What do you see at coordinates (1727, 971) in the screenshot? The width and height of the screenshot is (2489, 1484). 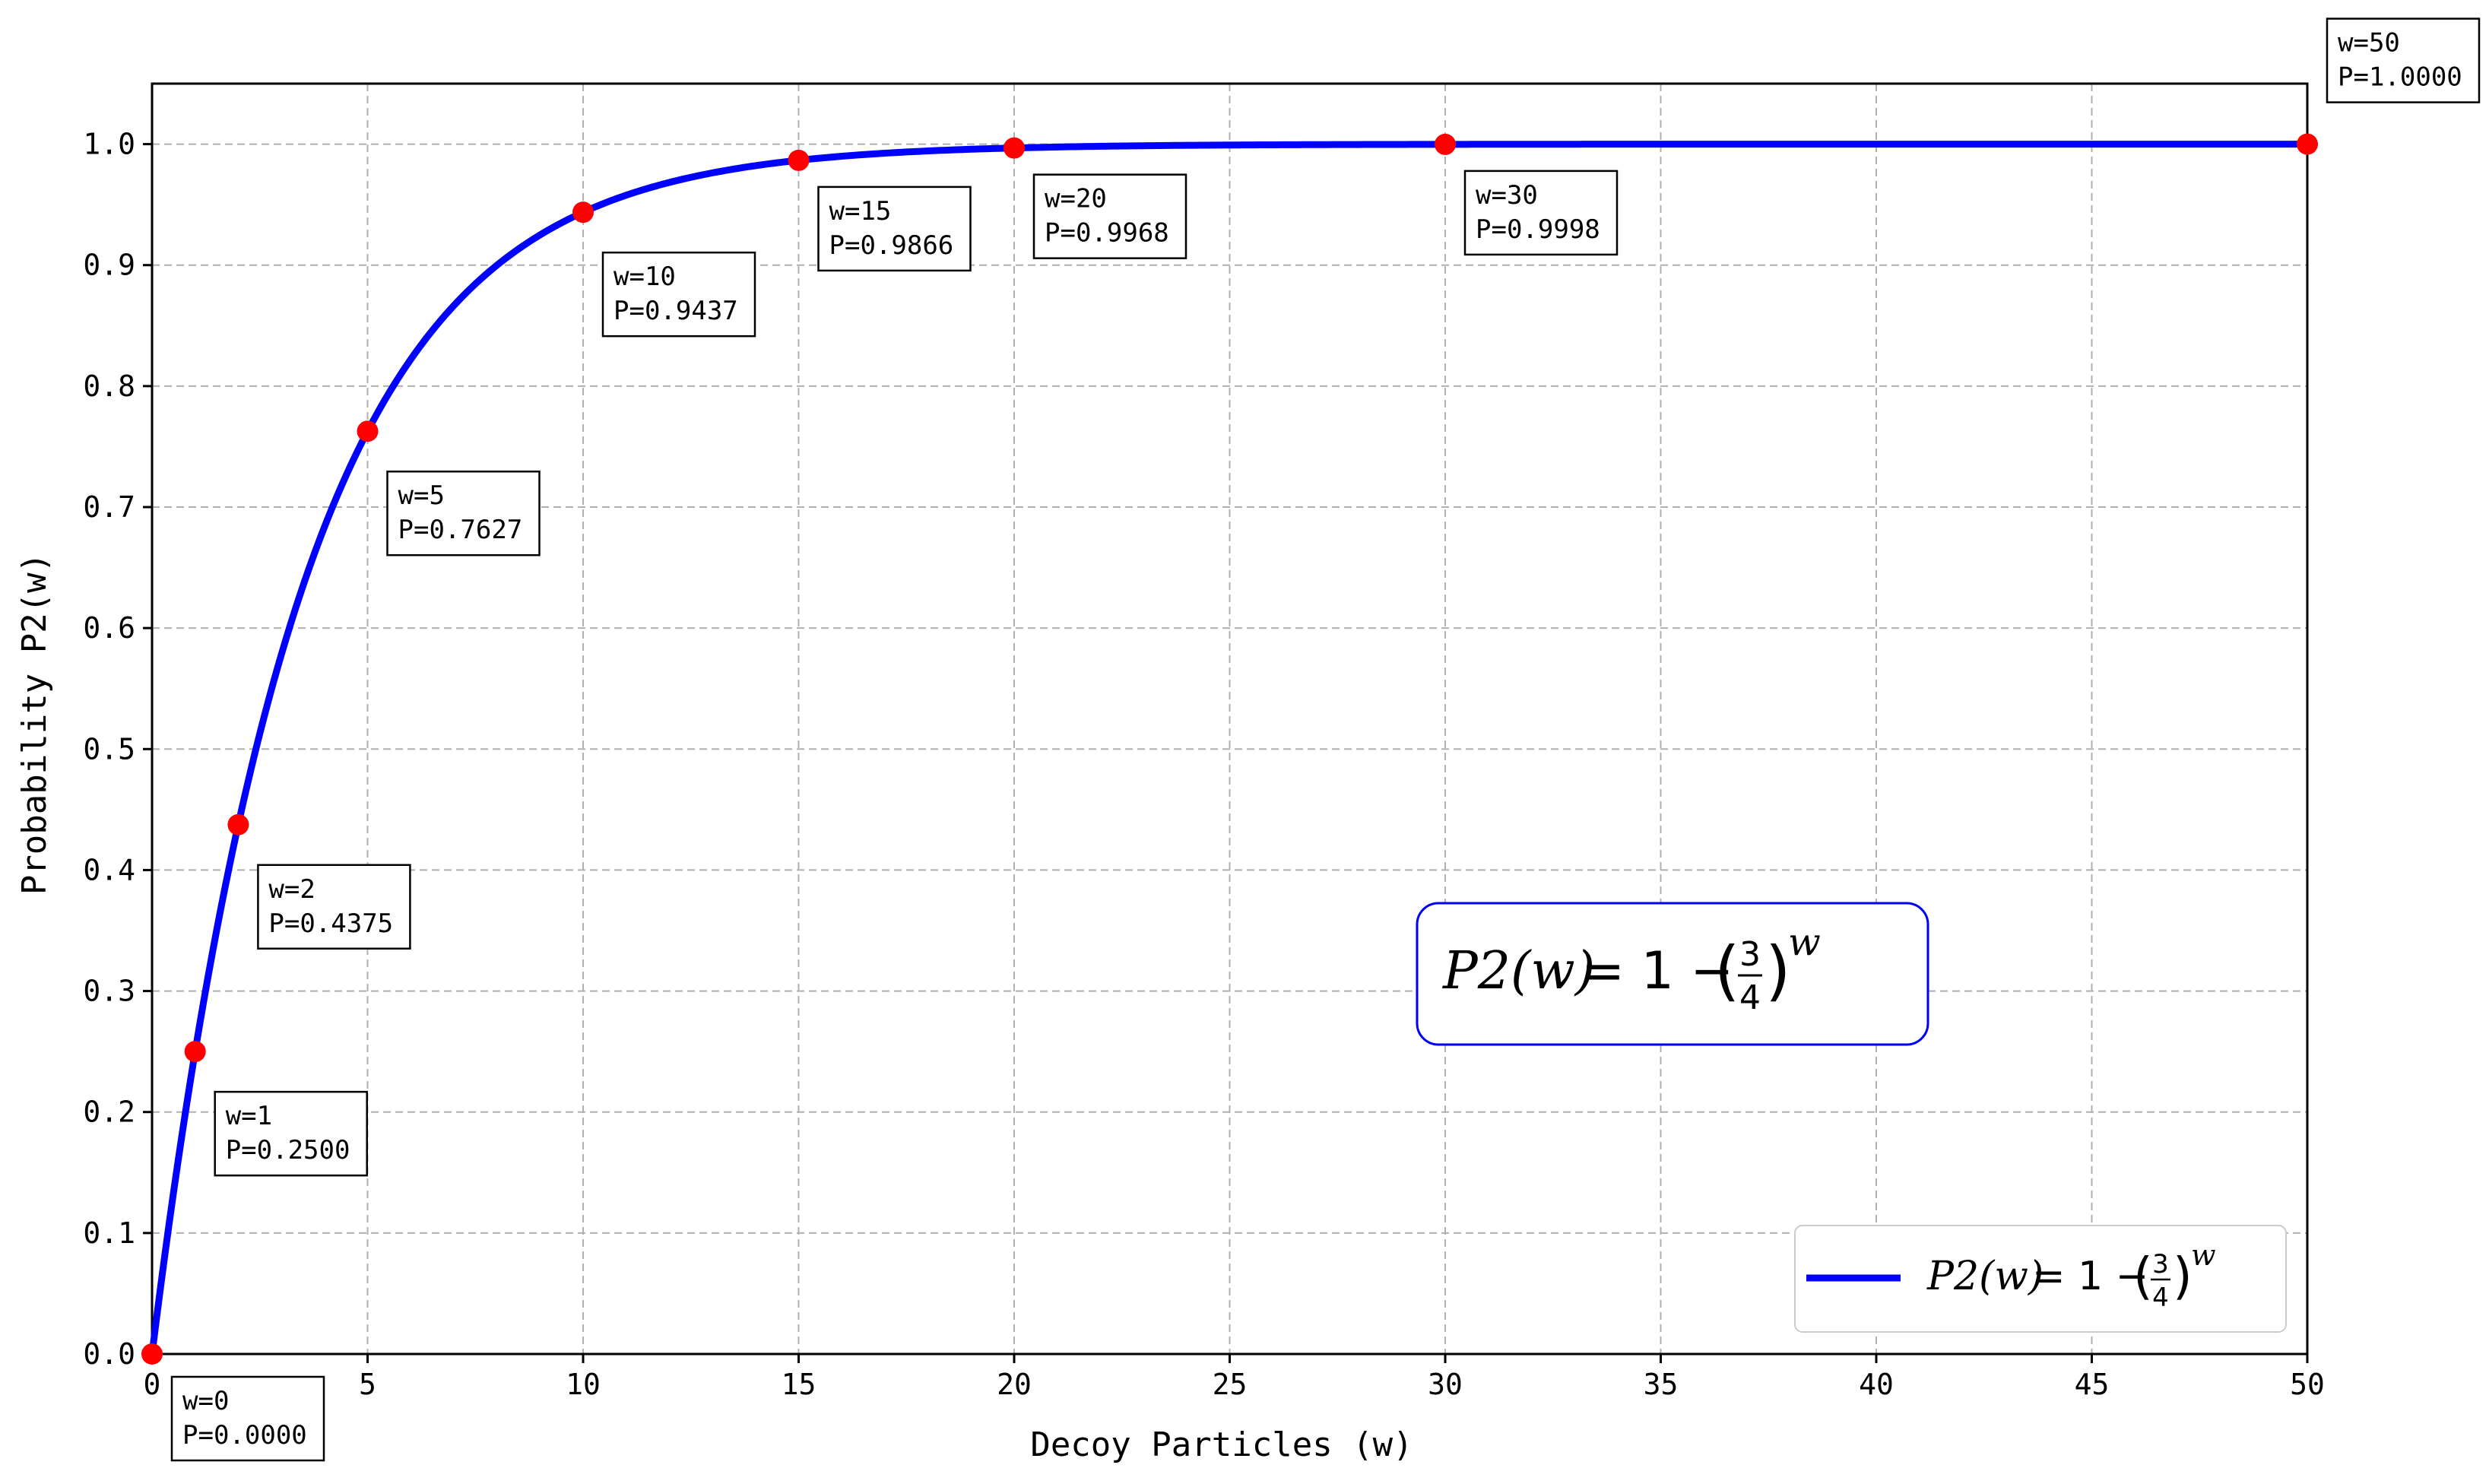 I see `formula-paren-open: (` at bounding box center [1727, 971].